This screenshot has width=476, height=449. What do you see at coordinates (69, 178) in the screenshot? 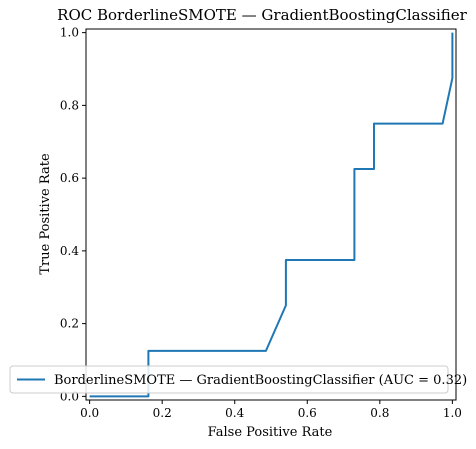
I see `y-tick-label: 0.6` at bounding box center [69, 178].